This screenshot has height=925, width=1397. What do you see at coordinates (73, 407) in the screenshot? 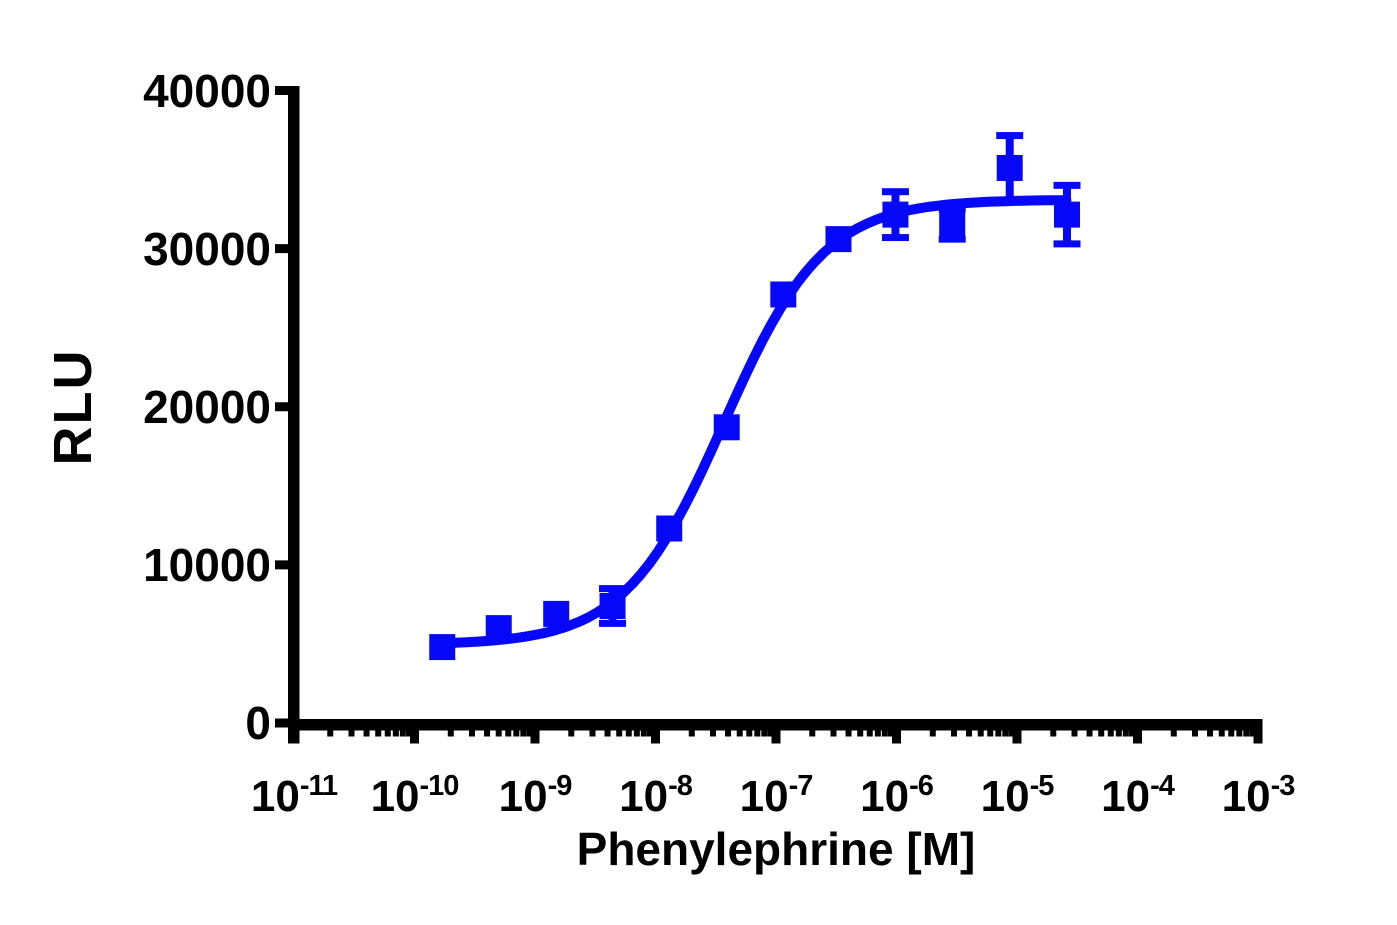
I see `y-axis-title: RLU` at bounding box center [73, 407].